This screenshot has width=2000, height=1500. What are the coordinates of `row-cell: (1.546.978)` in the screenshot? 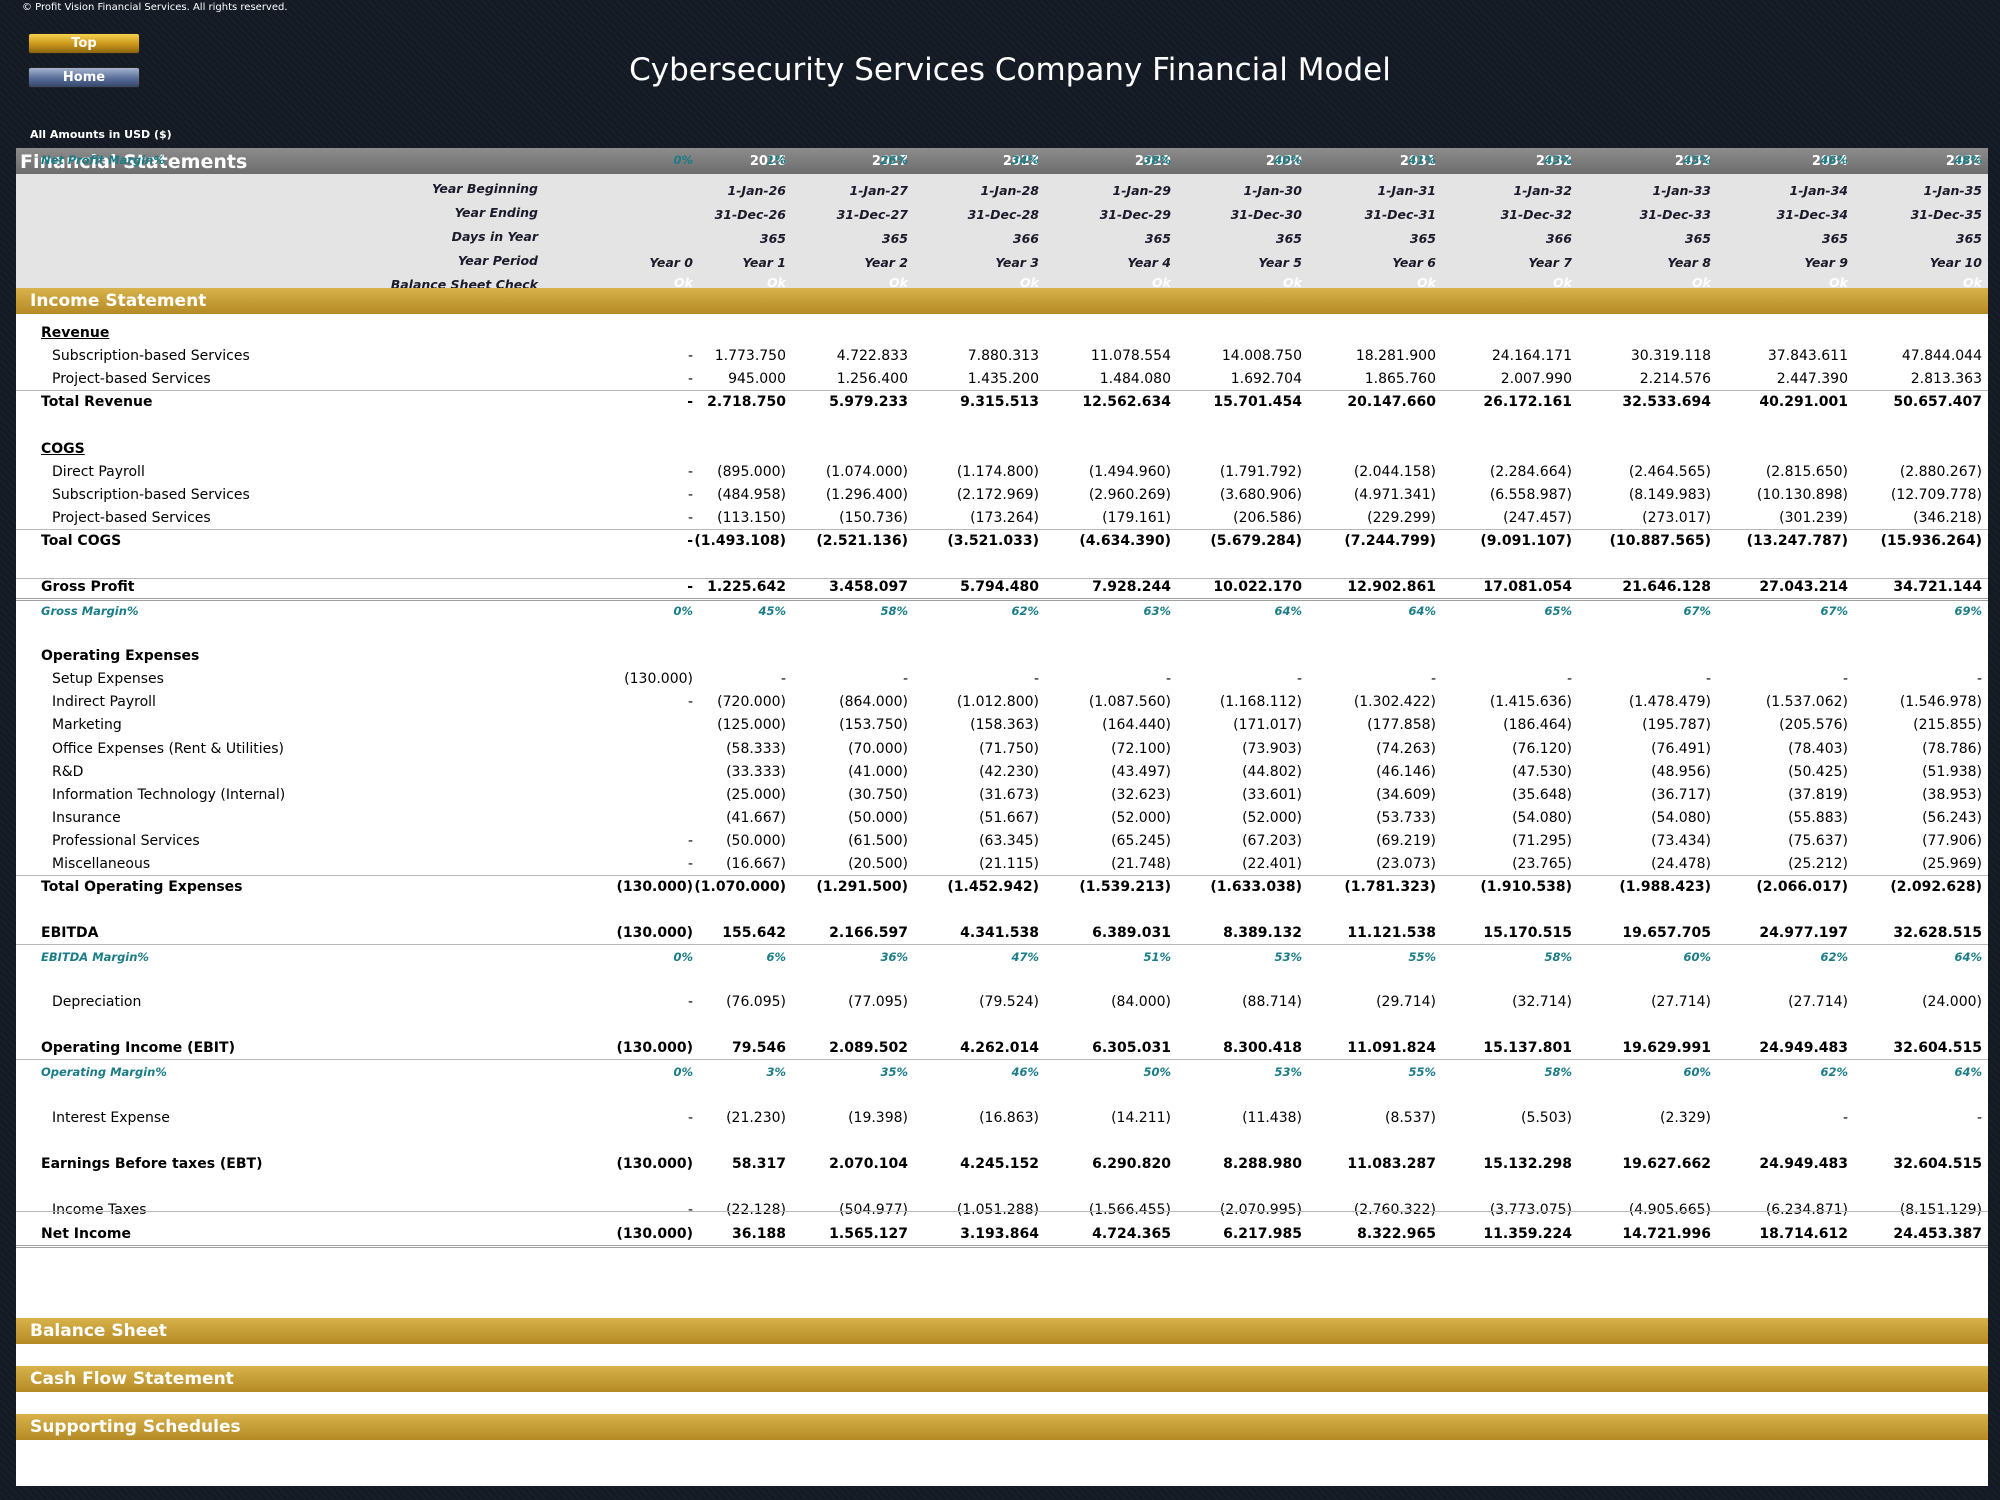 It's located at (1940, 702).